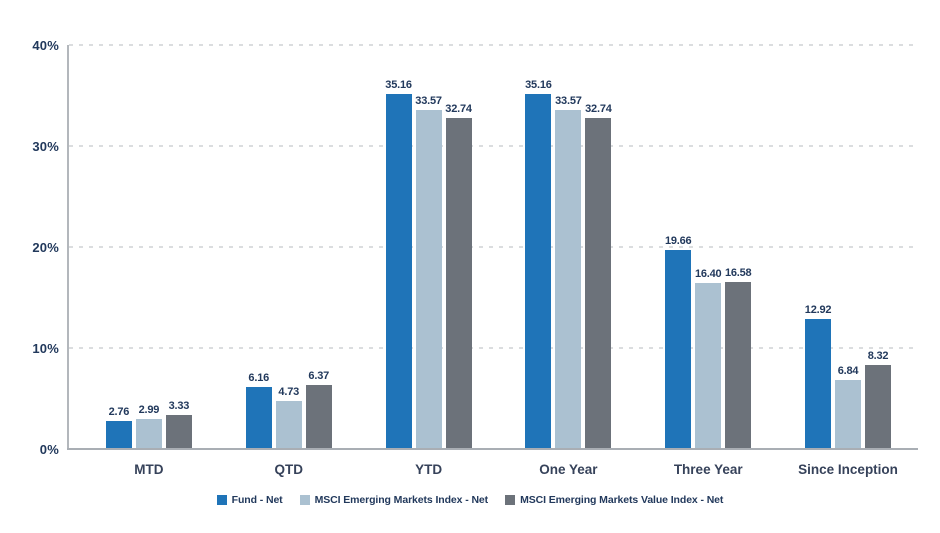  I want to click on legend-item-msci-emerging-markets-value-index-net: MSCI Emerging Markets Value Index - Net, so click(614, 500).